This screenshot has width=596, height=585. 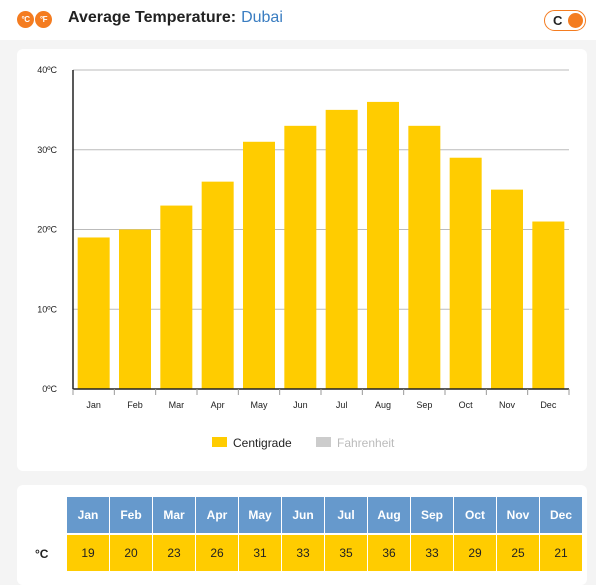 What do you see at coordinates (93, 405) in the screenshot?
I see `x-tick-label: Jan` at bounding box center [93, 405].